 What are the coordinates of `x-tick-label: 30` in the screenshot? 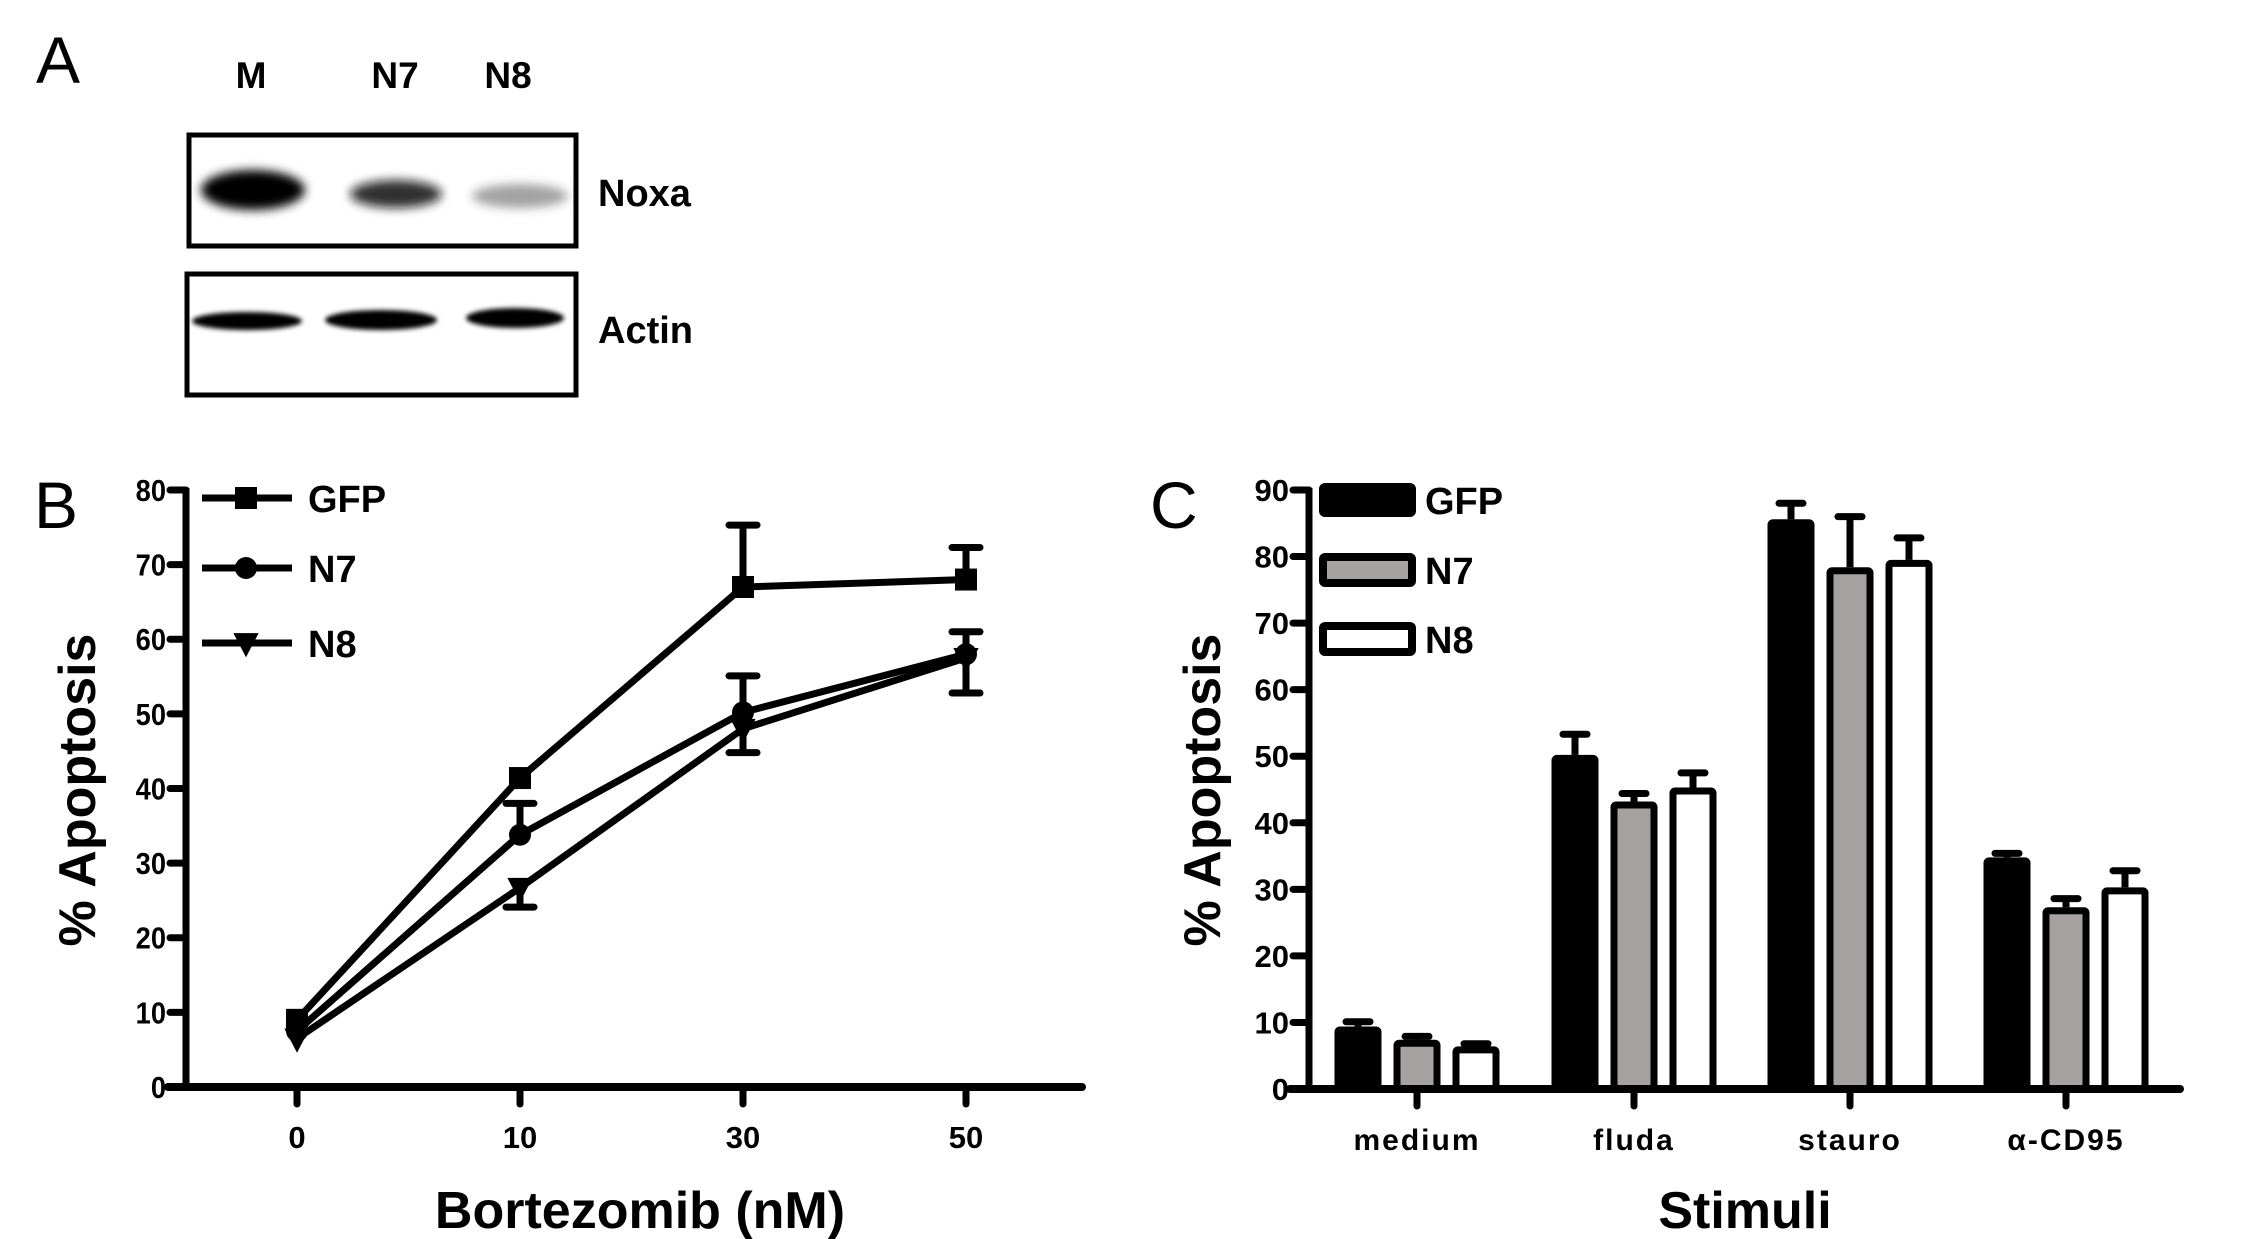 It's located at (743, 1137).